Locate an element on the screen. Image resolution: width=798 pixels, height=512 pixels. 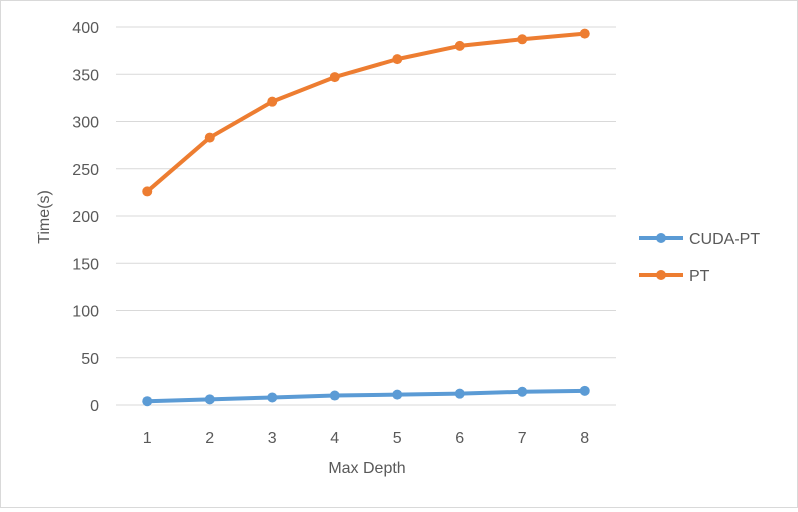
legend-item-pt: PT is located at coordinates (674, 276).